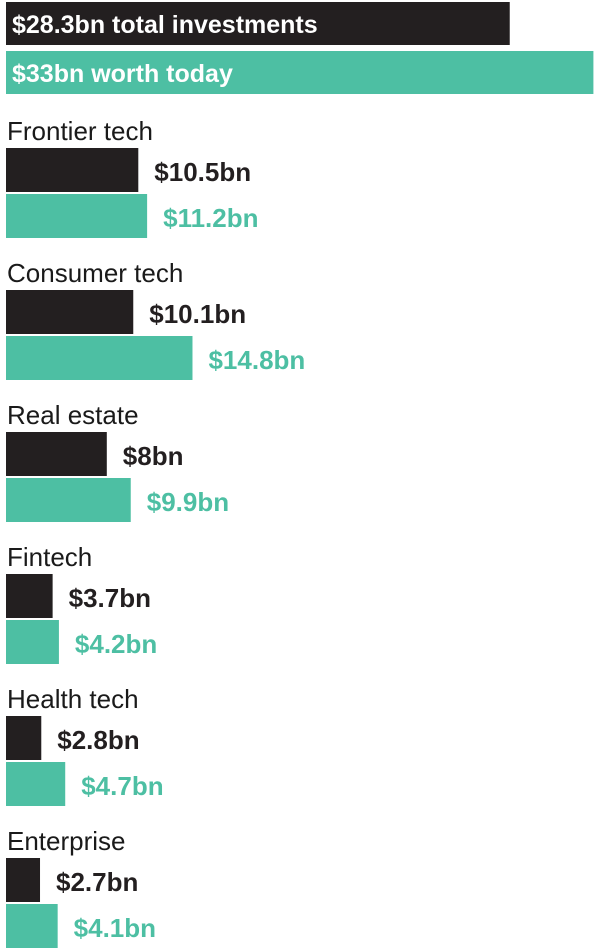 This screenshot has width=600, height=951. I want to click on investment-value-real-estate: $8bn, so click(153, 456).